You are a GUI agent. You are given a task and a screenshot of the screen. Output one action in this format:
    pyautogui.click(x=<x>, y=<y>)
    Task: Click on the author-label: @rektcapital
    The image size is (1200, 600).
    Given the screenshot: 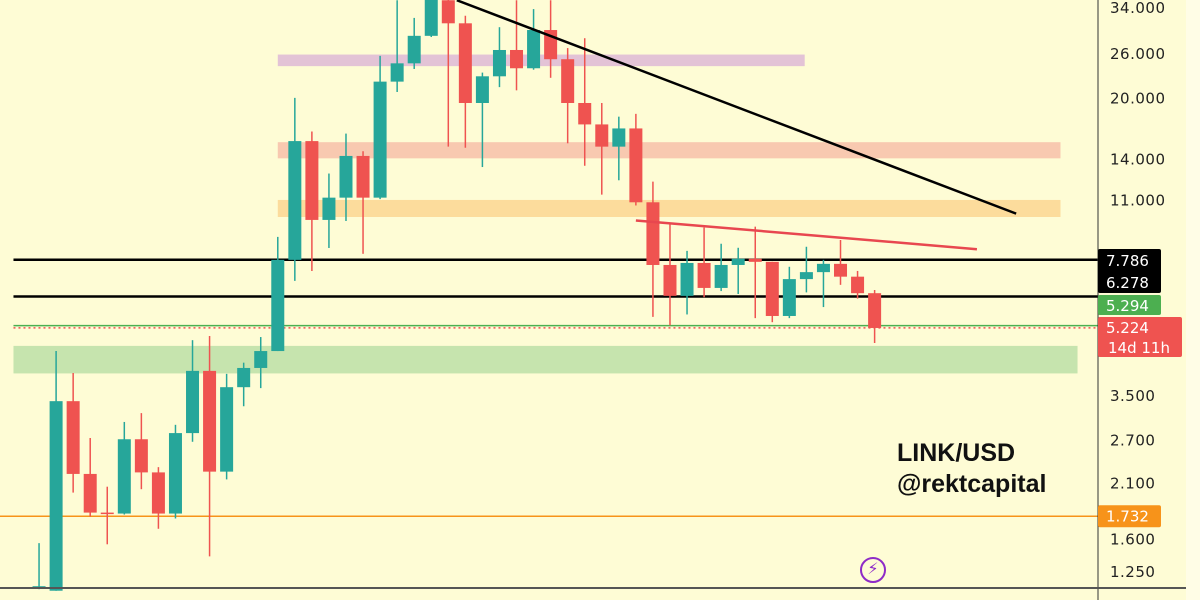 What is the action you would take?
    pyautogui.click(x=972, y=484)
    